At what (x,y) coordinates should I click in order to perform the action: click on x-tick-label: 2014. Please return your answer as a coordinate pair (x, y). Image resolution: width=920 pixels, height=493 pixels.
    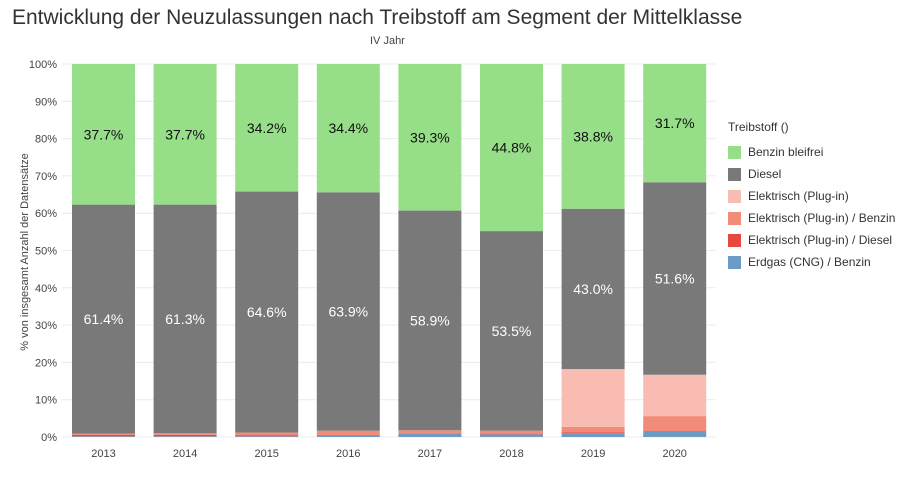
    Looking at the image, I should click on (185, 454).